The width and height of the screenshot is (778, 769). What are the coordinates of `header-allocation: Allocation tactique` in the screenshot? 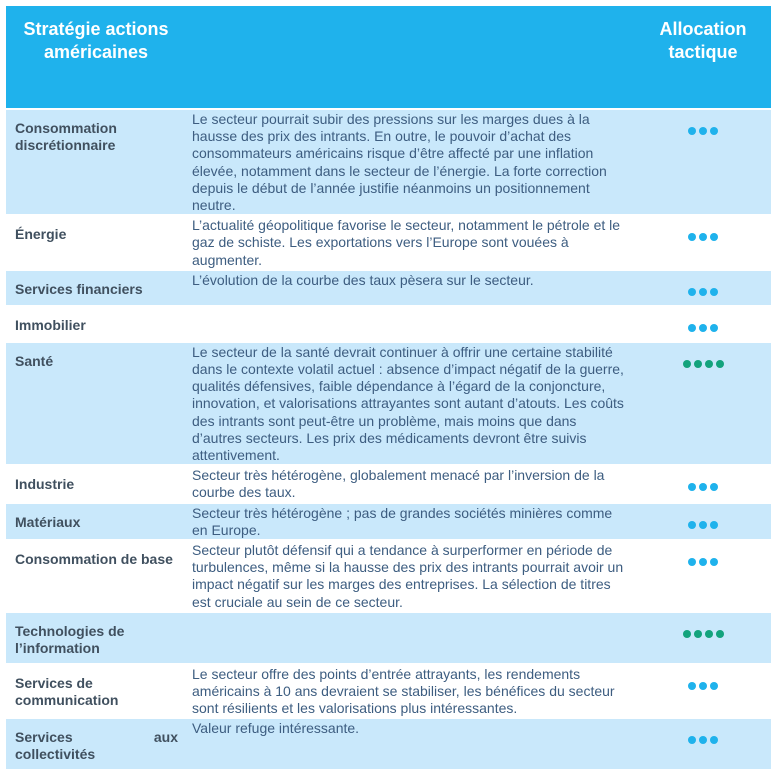 It's located at (703, 57).